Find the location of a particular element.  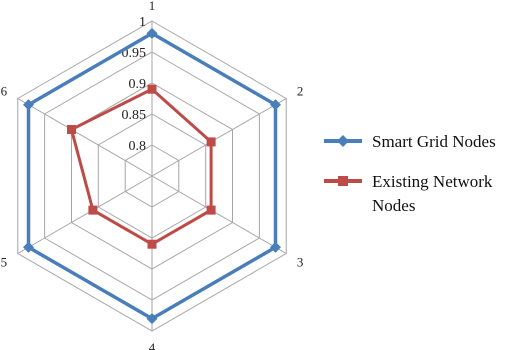

legend-swatch-existing-network is located at coordinates (343, 181).